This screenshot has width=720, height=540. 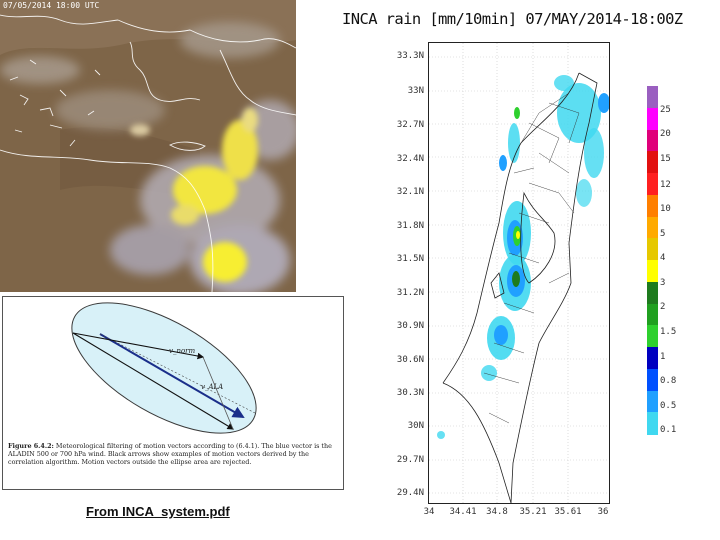 I want to click on figure-caption-title: Figure 6.4.2:, so click(x=31, y=446).